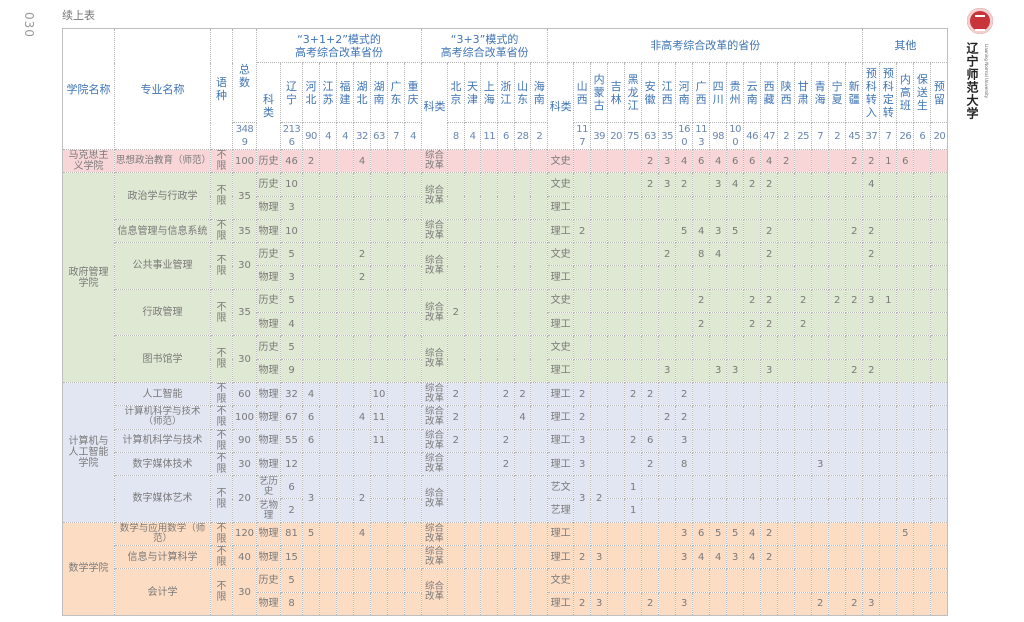  What do you see at coordinates (905, 136) in the screenshot?
I see `other-count: 26` at bounding box center [905, 136].